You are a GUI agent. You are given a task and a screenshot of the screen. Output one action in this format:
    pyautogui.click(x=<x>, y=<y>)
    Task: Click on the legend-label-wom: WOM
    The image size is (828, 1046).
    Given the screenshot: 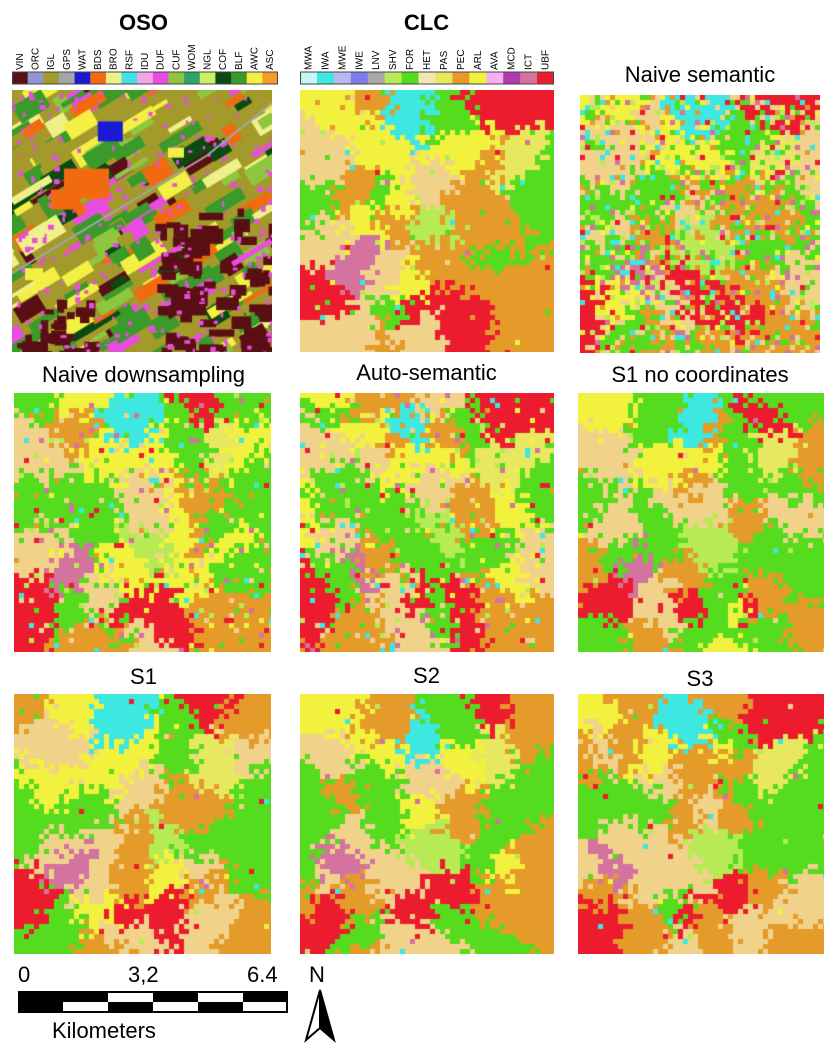 What is the action you would take?
    pyautogui.click(x=192, y=57)
    